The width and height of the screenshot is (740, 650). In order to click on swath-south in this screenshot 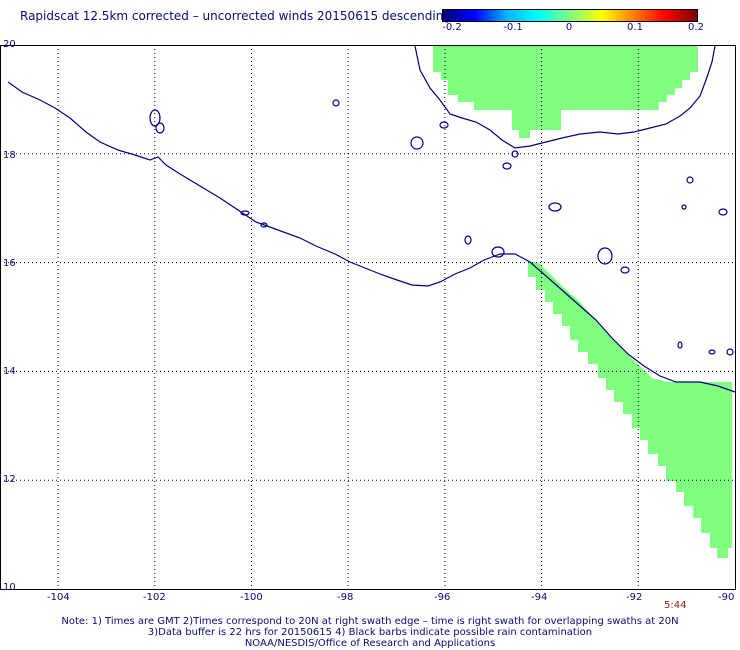, I will do `click(630, 410)`.